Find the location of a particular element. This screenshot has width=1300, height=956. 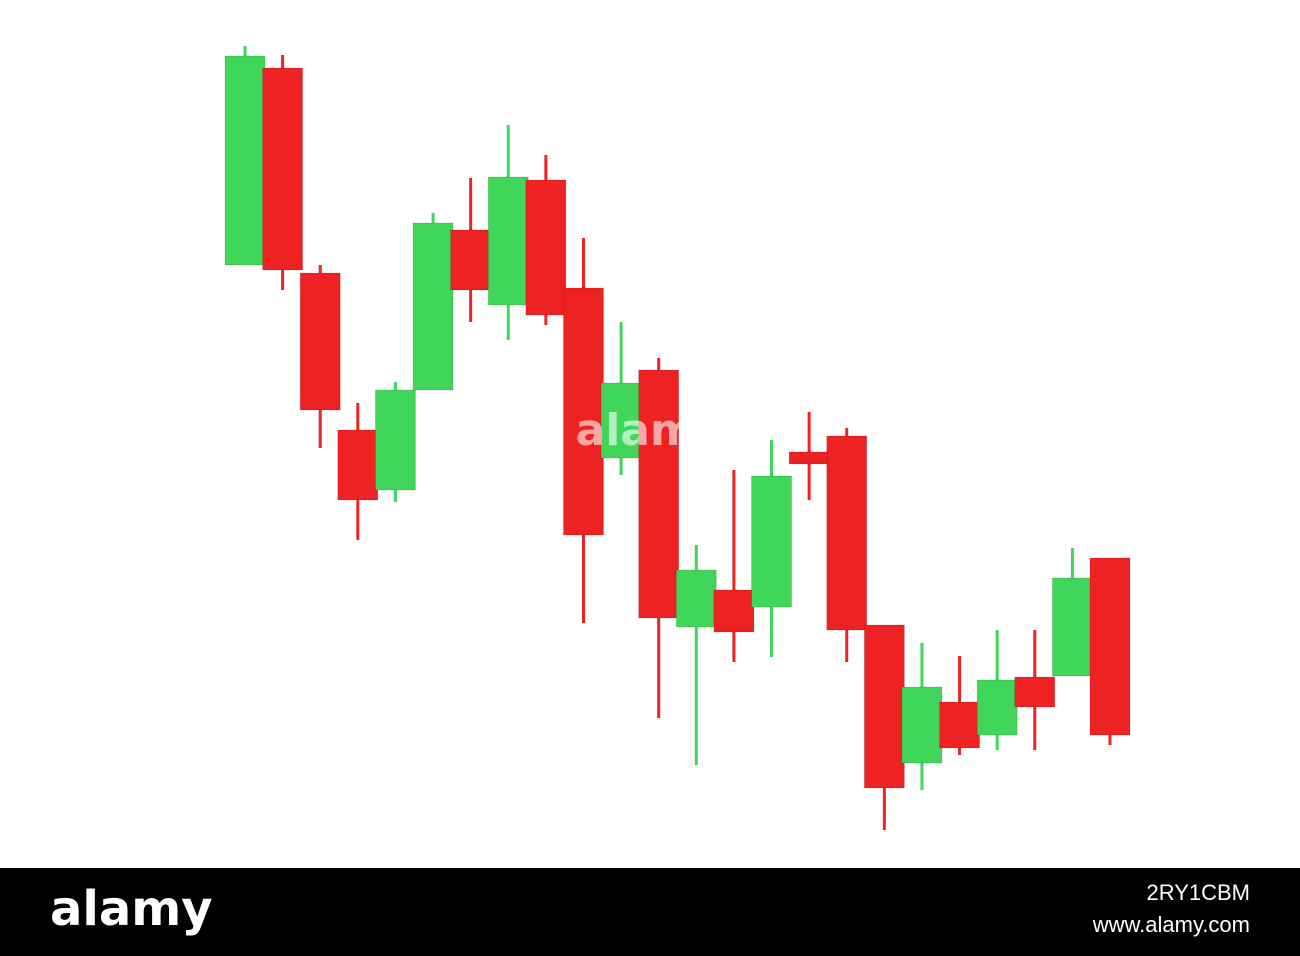

image-id: 2RY1CBM is located at coordinates (1198, 892).